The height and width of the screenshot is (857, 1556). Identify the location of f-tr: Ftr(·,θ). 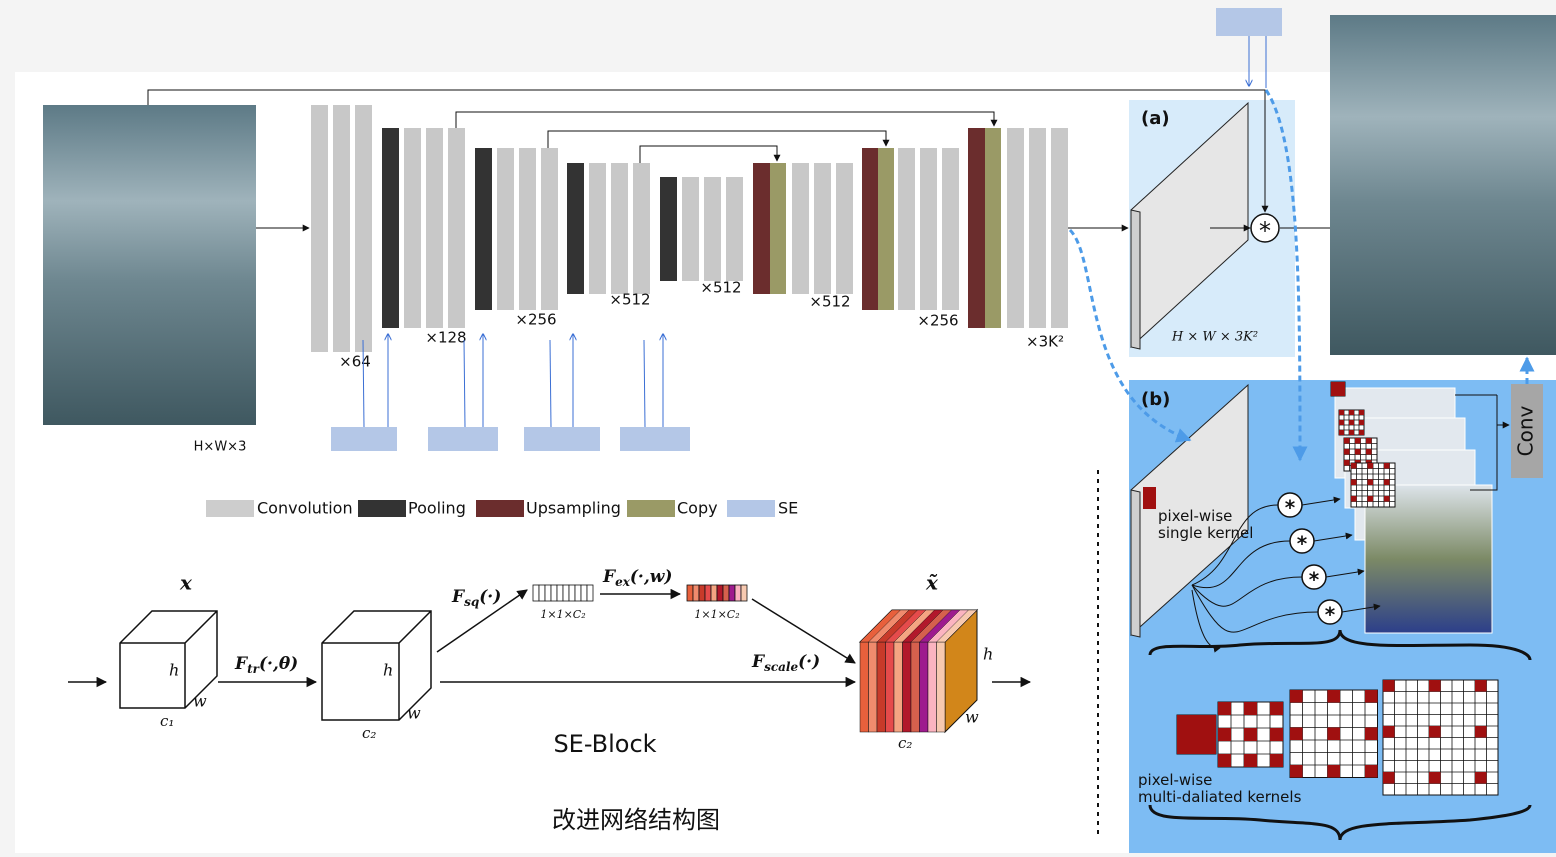
(266, 665).